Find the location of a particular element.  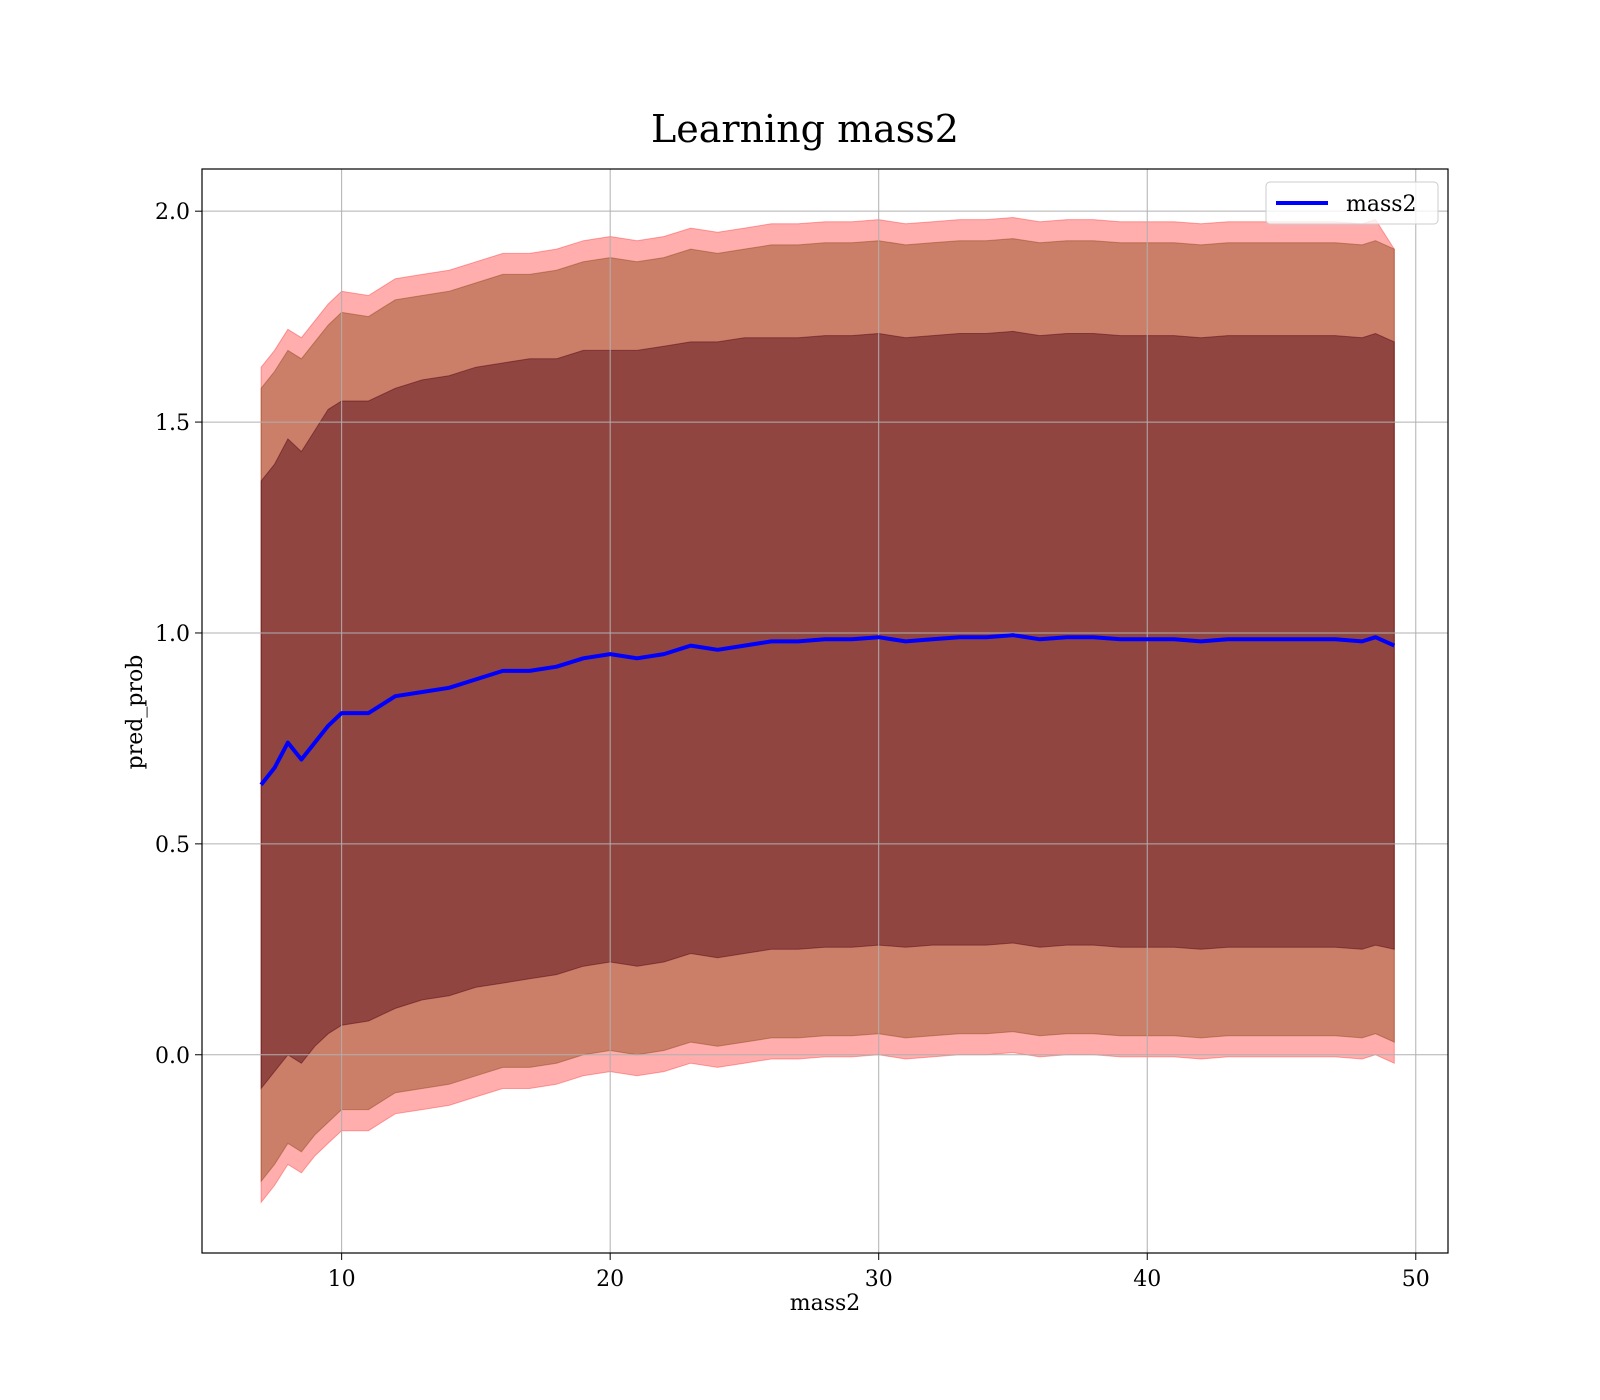

x-tick-label: 40 is located at coordinates (1147, 1279).